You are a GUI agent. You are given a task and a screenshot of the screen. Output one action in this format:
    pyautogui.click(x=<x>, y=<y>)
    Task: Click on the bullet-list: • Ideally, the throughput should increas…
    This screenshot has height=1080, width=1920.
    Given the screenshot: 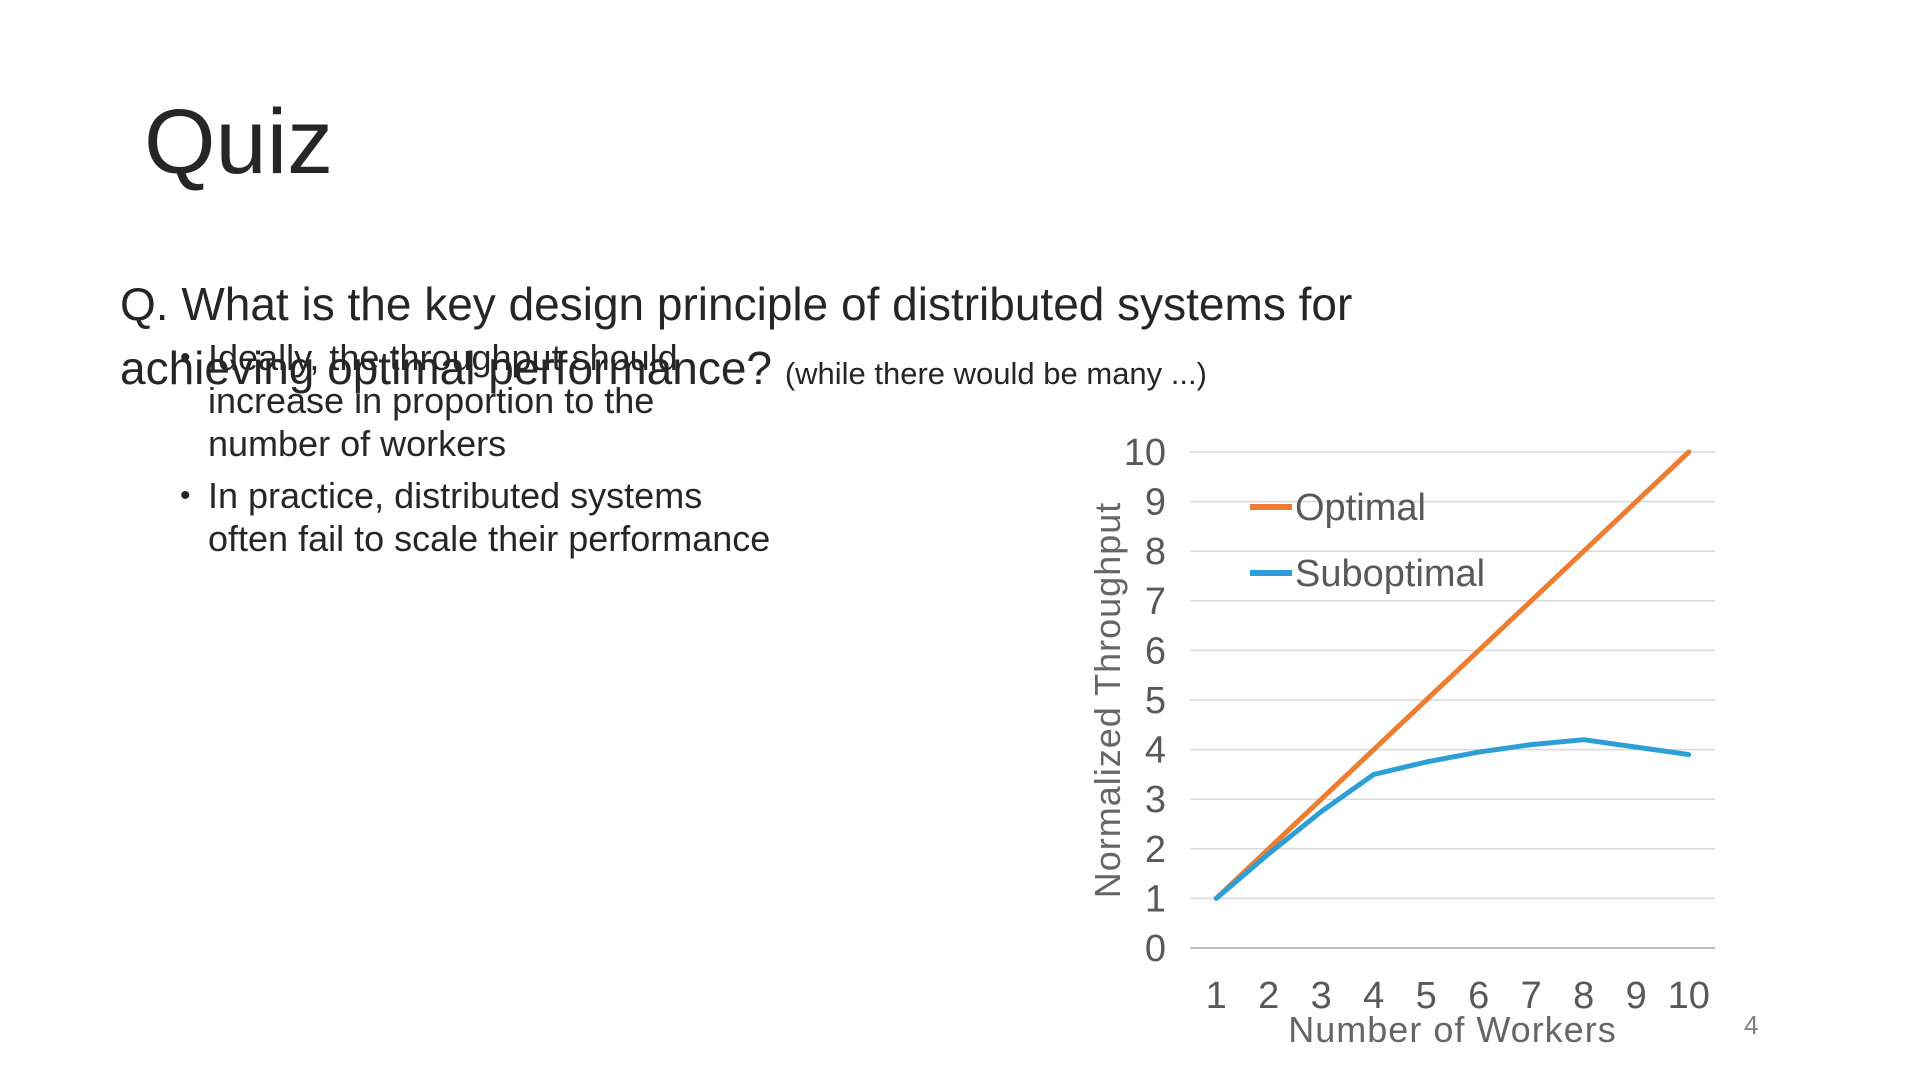 What is the action you would take?
    pyautogui.click(x=475, y=452)
    